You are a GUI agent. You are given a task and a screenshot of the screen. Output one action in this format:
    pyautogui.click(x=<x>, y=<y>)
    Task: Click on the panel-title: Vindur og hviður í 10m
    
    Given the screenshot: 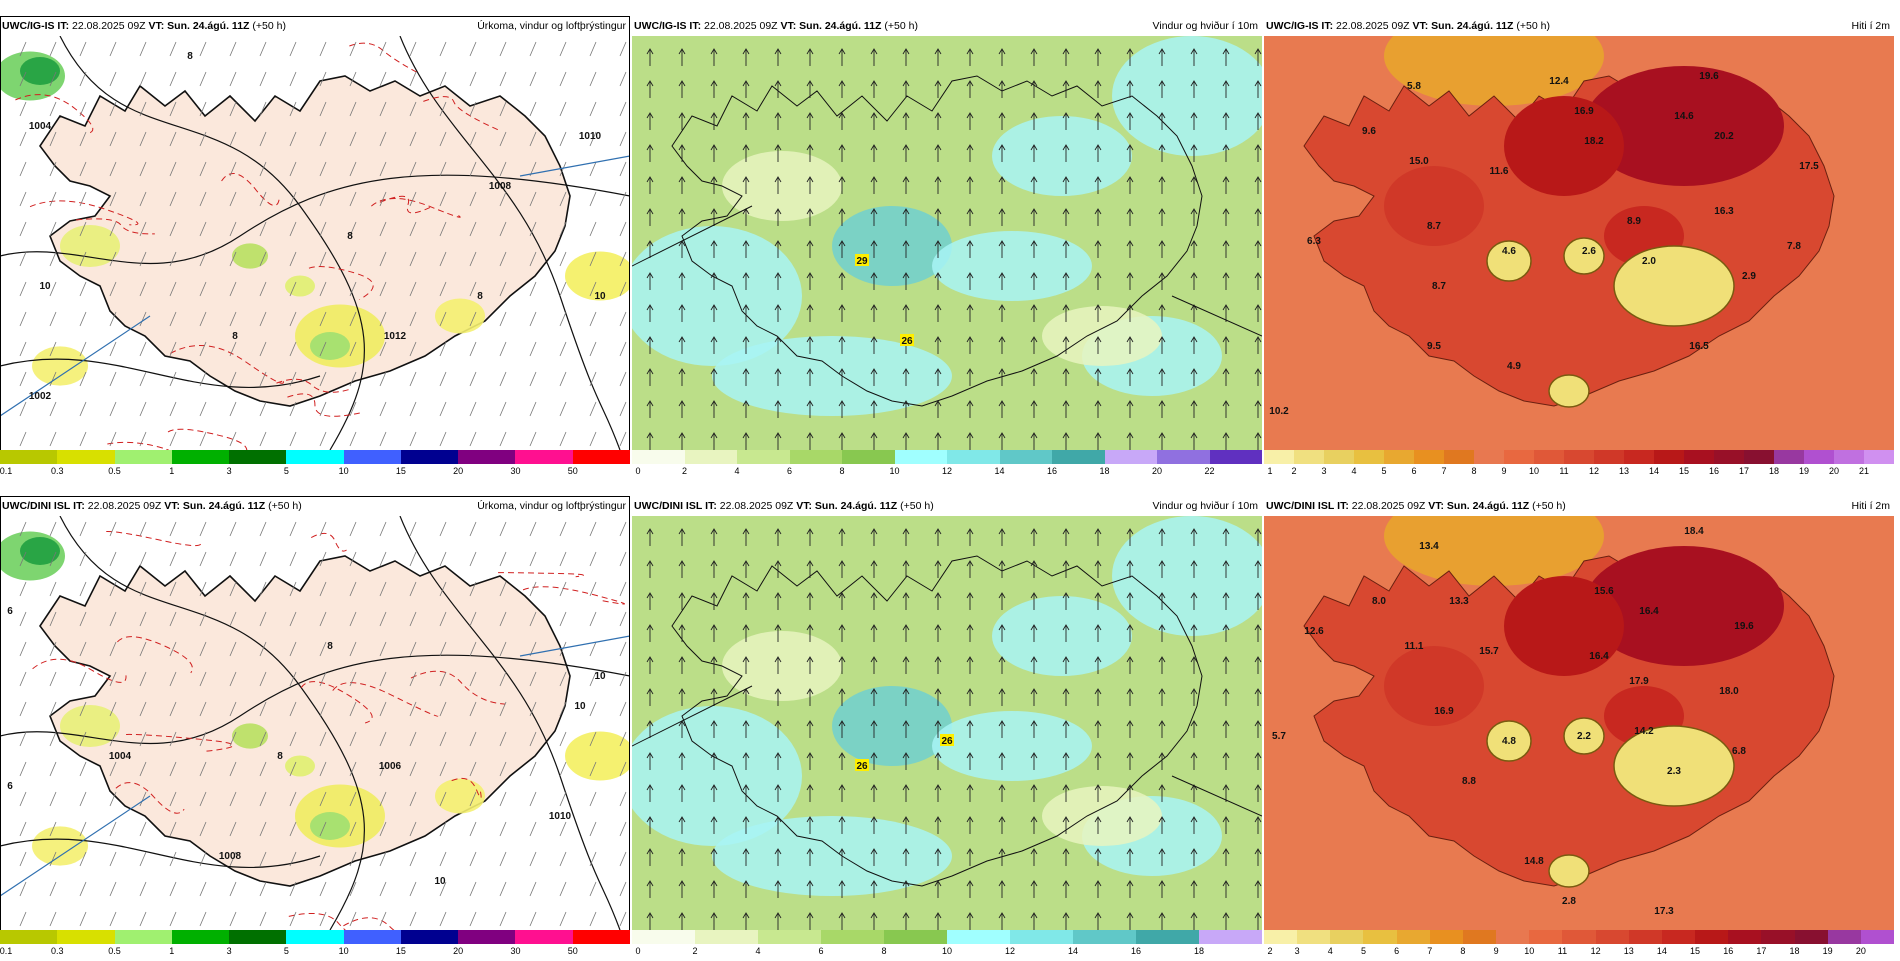 What is the action you would take?
    pyautogui.click(x=1205, y=506)
    